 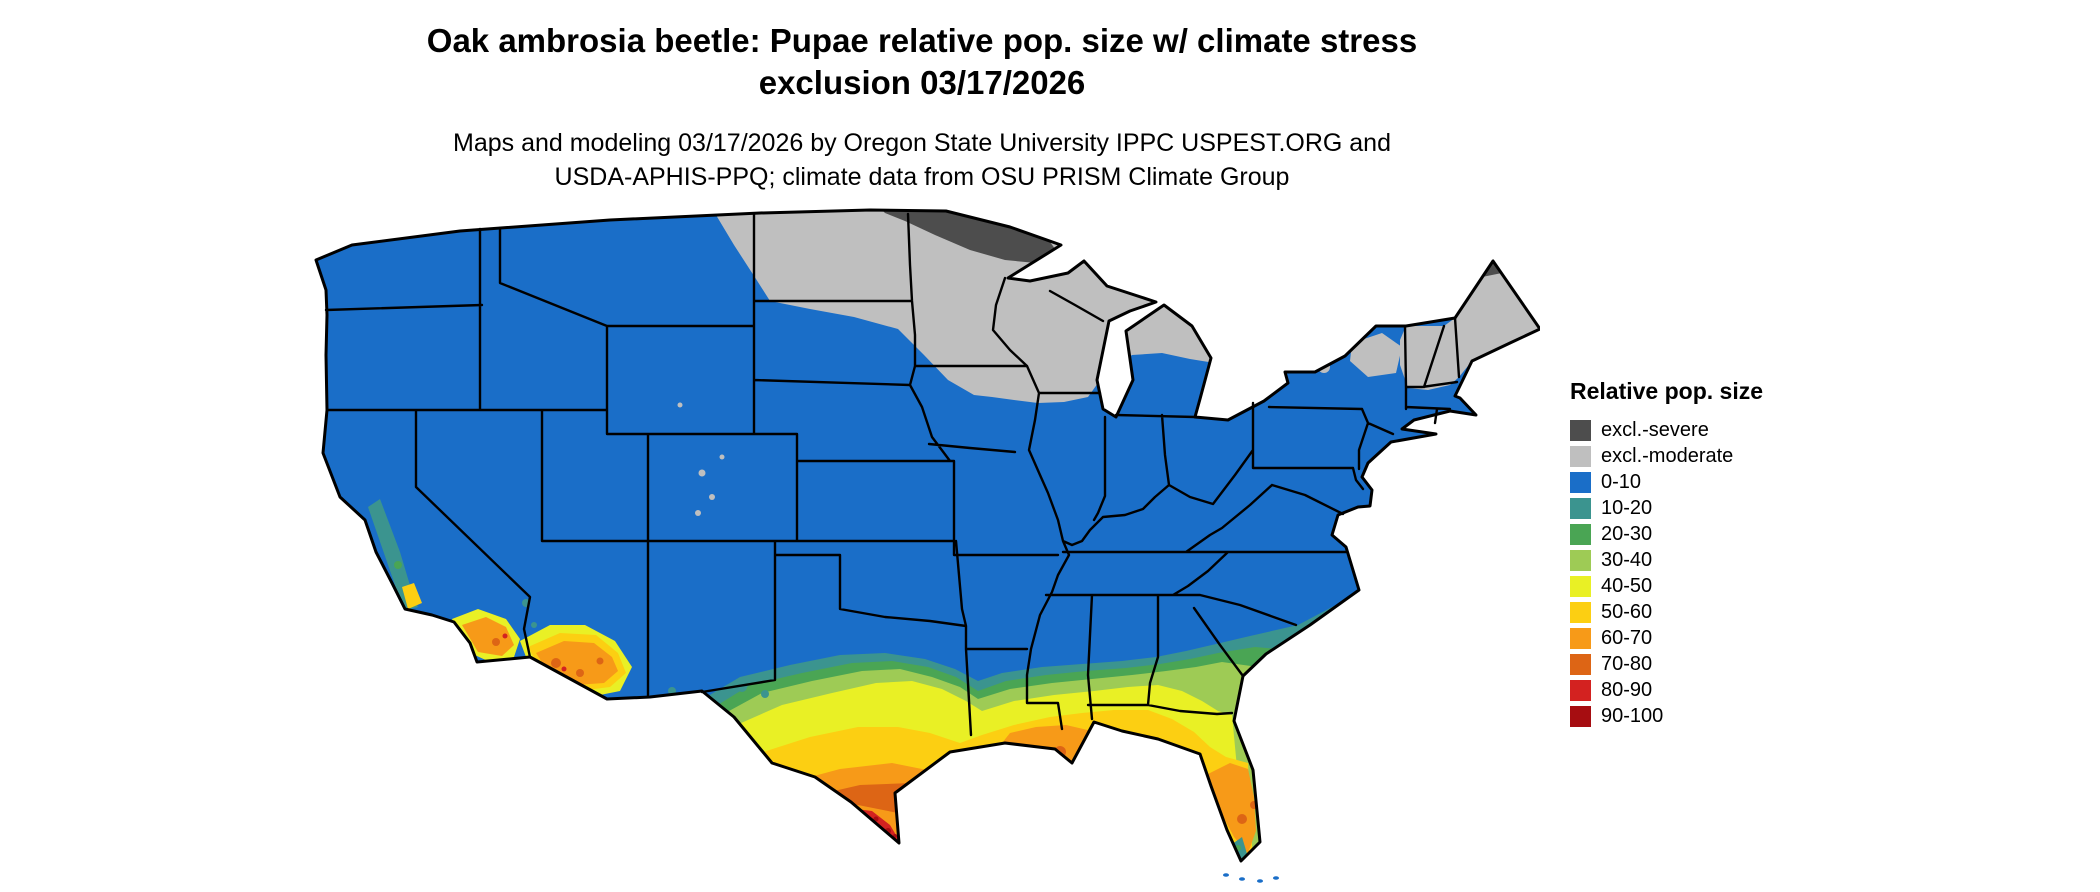 What do you see at coordinates (1720, 560) in the screenshot?
I see `legend-item: 30-40` at bounding box center [1720, 560].